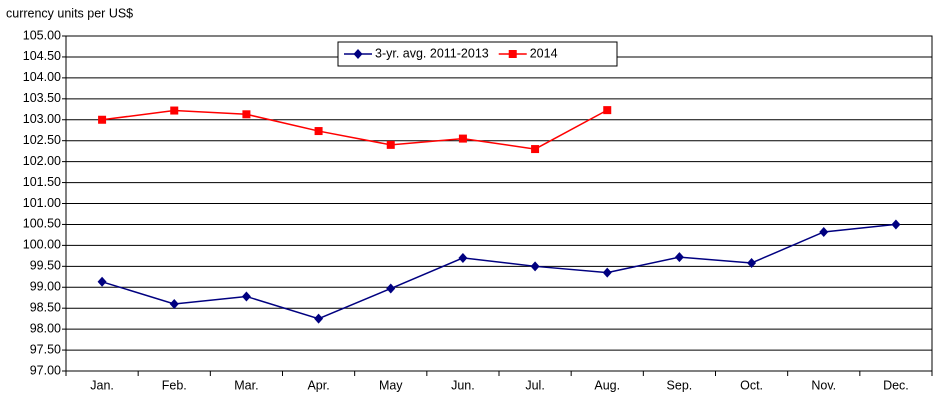 The height and width of the screenshot is (402, 940). What do you see at coordinates (391, 385) in the screenshot?
I see `x-tick-label: May` at bounding box center [391, 385].